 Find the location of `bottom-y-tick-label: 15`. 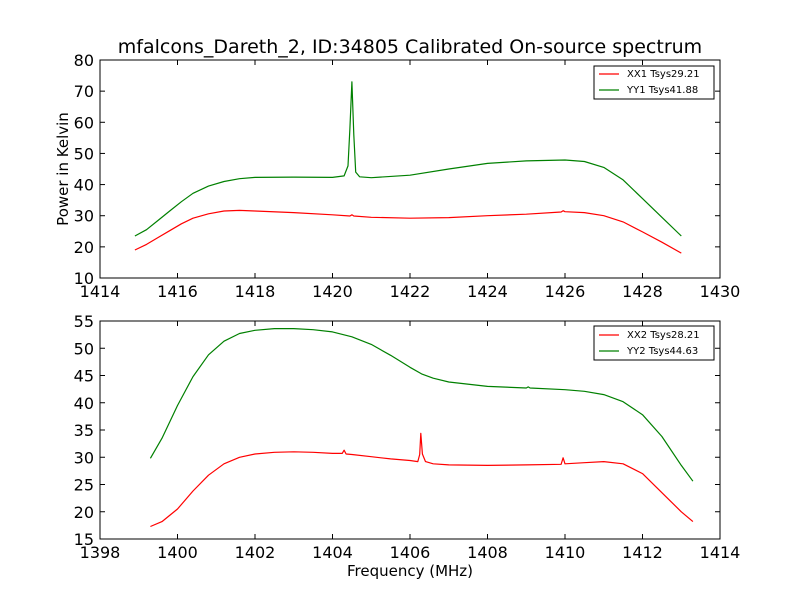

bottom-y-tick-label: 15 is located at coordinates (84, 539).